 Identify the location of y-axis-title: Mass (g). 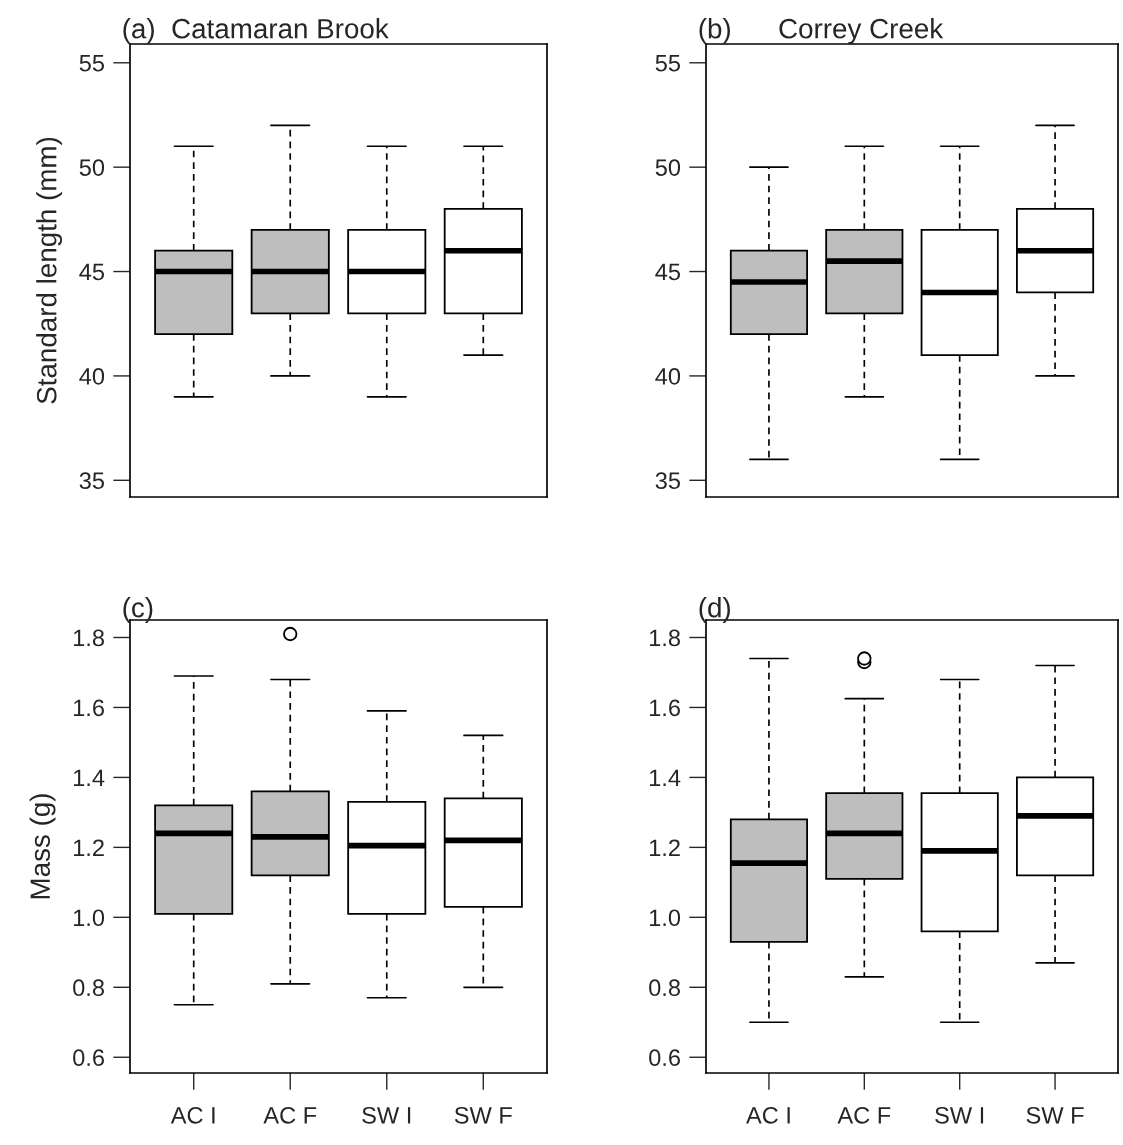
(42, 846).